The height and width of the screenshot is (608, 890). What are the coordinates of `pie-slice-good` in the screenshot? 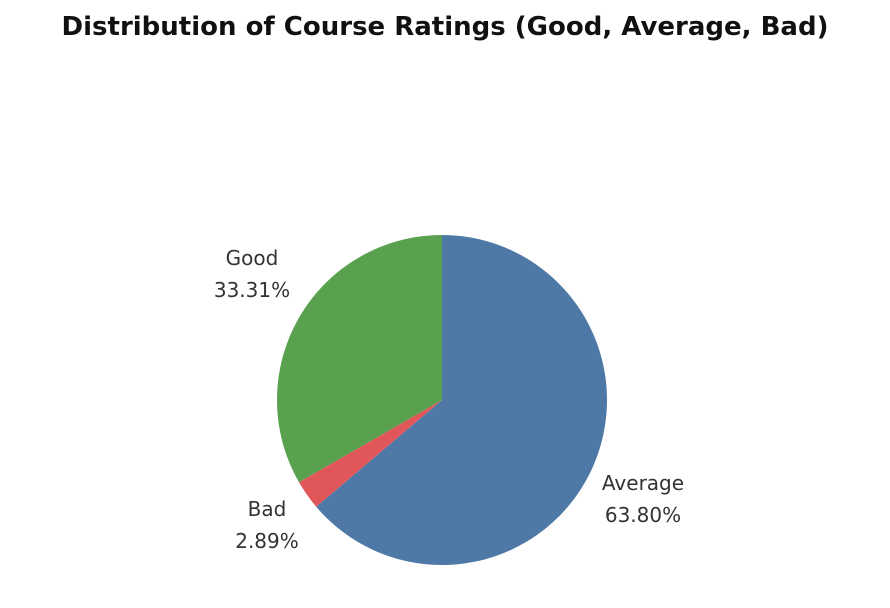 It's located at (359, 359).